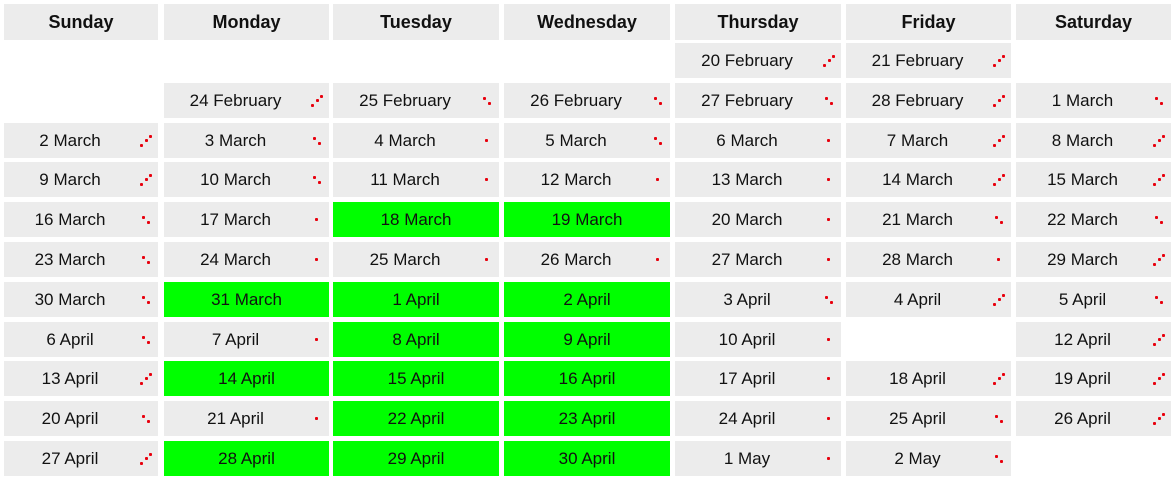 The image size is (1175, 480). Describe the element at coordinates (928, 299) in the screenshot. I see `day-cell: 4 April` at that location.